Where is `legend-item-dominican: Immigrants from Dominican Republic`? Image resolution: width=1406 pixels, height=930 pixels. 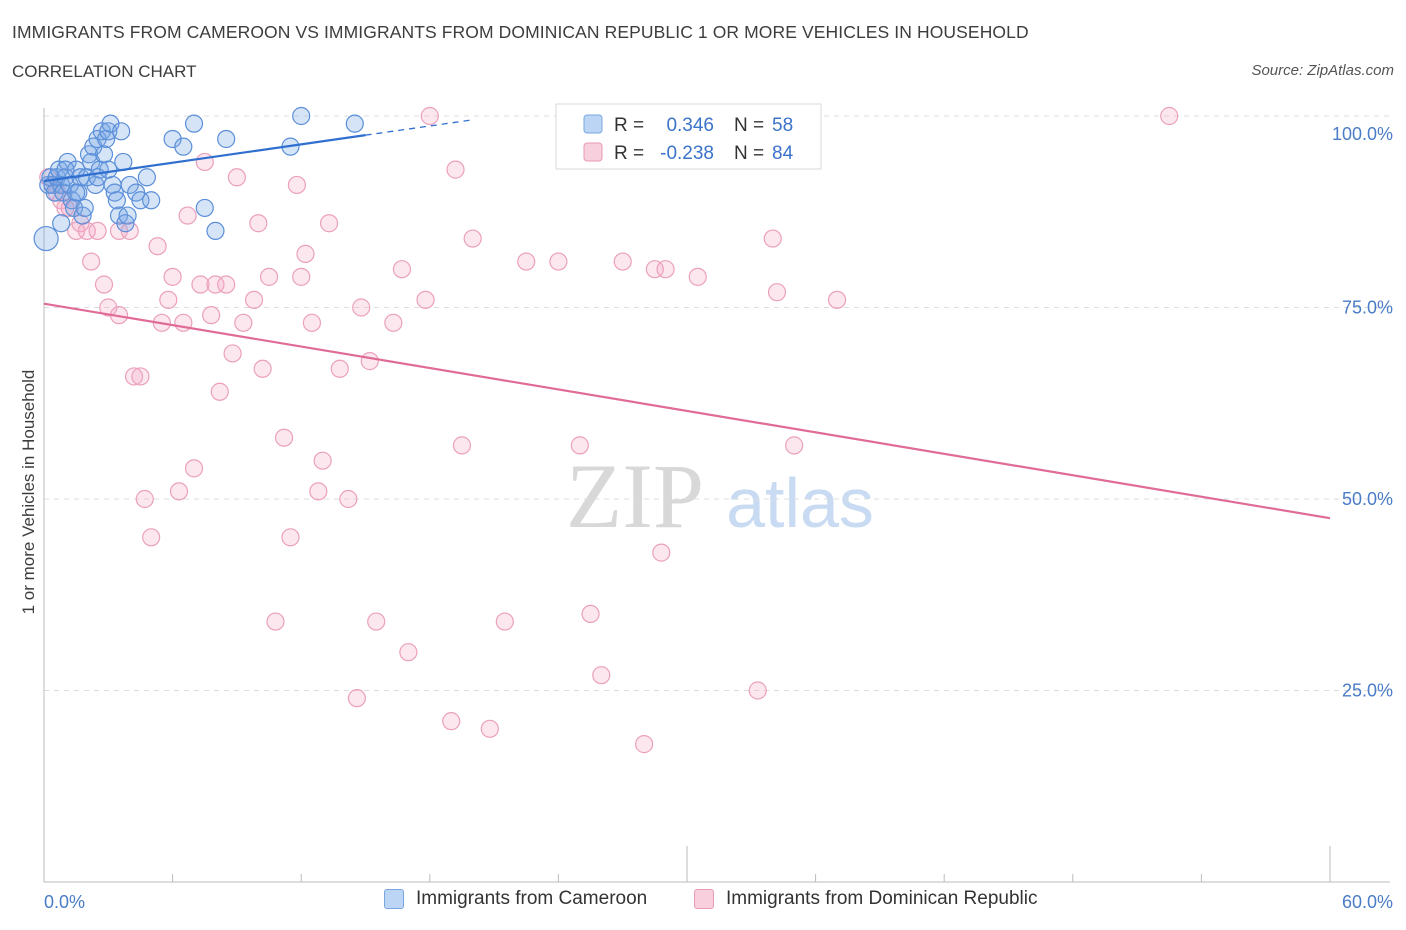
legend-item-dominican: Immigrants from Dominican Republic is located at coordinates (866, 899).